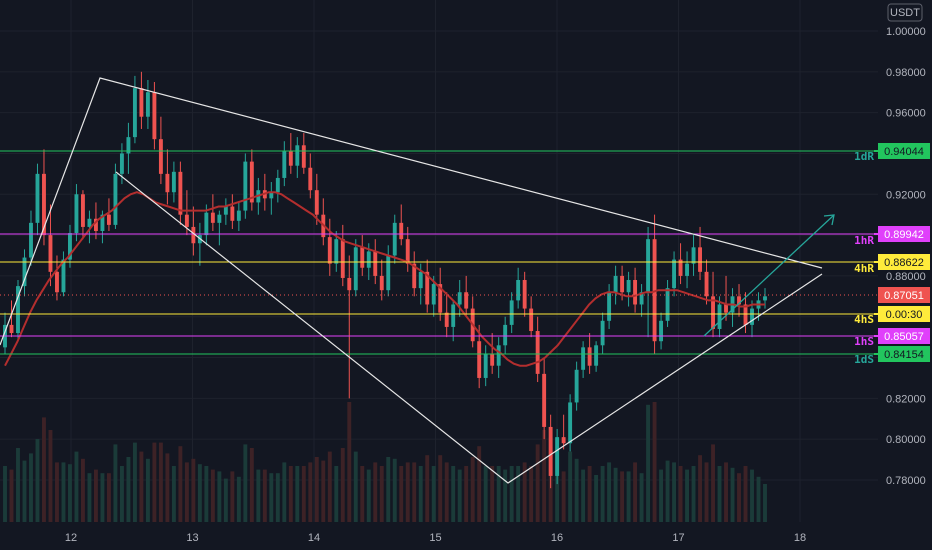 This screenshot has width=932, height=550. Describe the element at coordinates (864, 156) in the screenshot. I see `level-name-1dr: 1dR` at that location.